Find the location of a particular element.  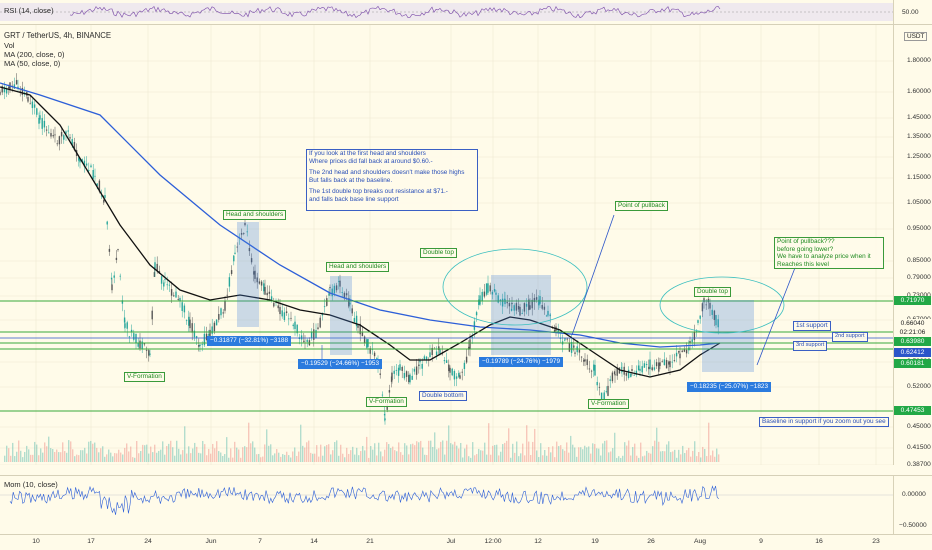

price-tick-label: 1.35000 is located at coordinates (919, 136).